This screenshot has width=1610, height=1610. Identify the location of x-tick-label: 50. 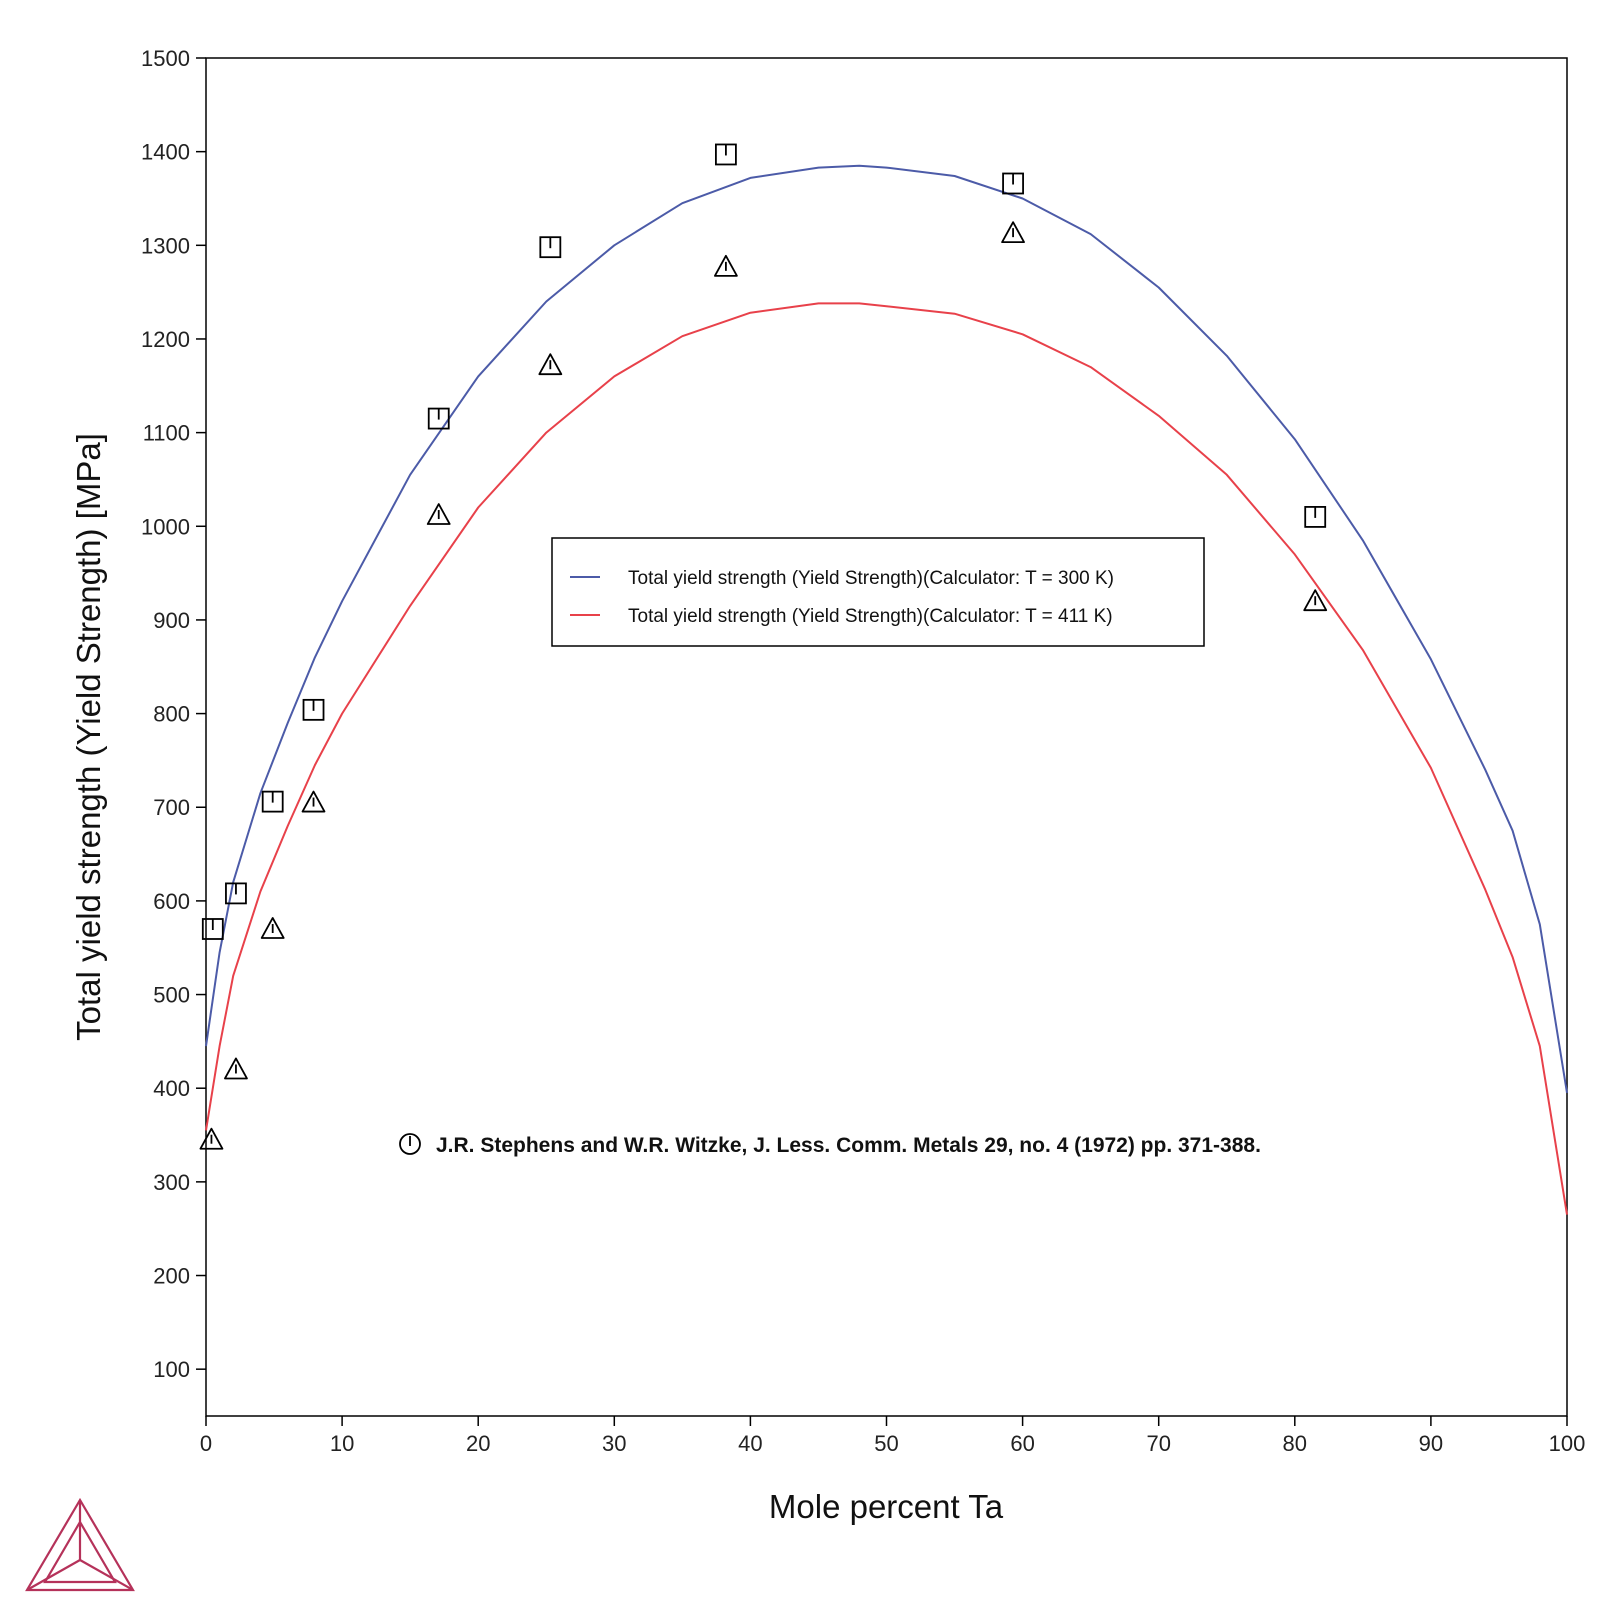
(886, 1443).